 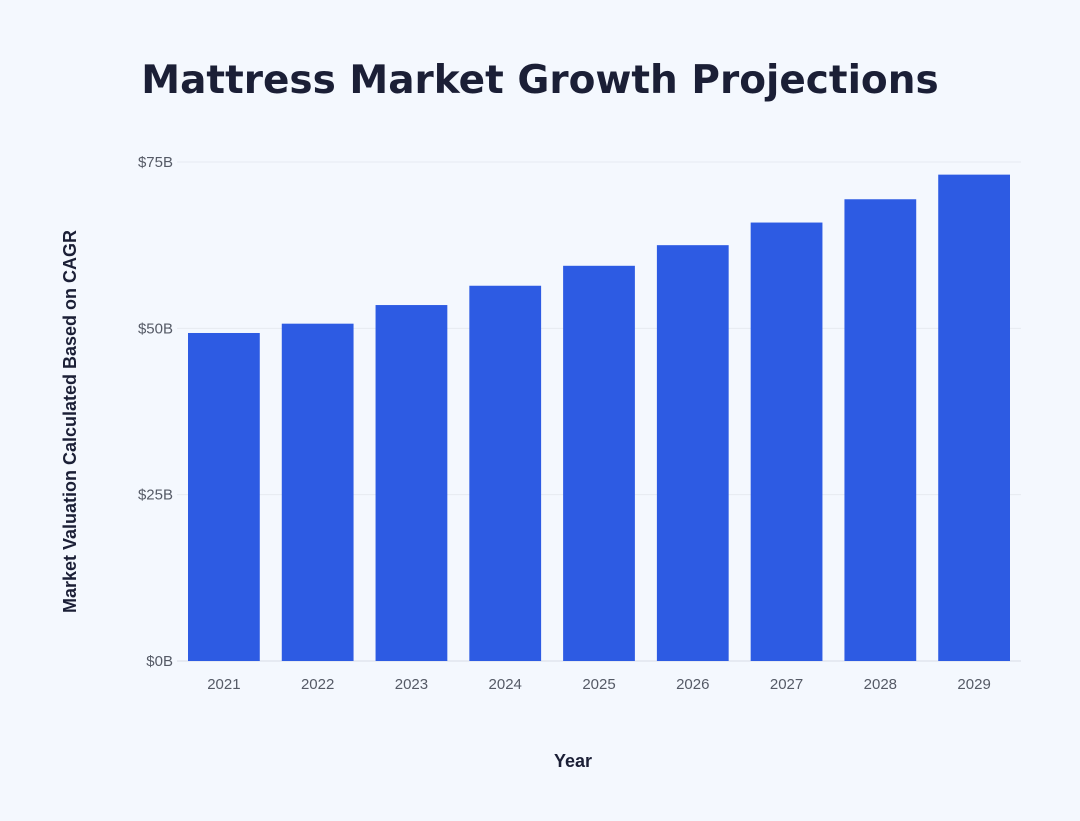 What do you see at coordinates (599, 463) in the screenshot?
I see `bar-2025` at bounding box center [599, 463].